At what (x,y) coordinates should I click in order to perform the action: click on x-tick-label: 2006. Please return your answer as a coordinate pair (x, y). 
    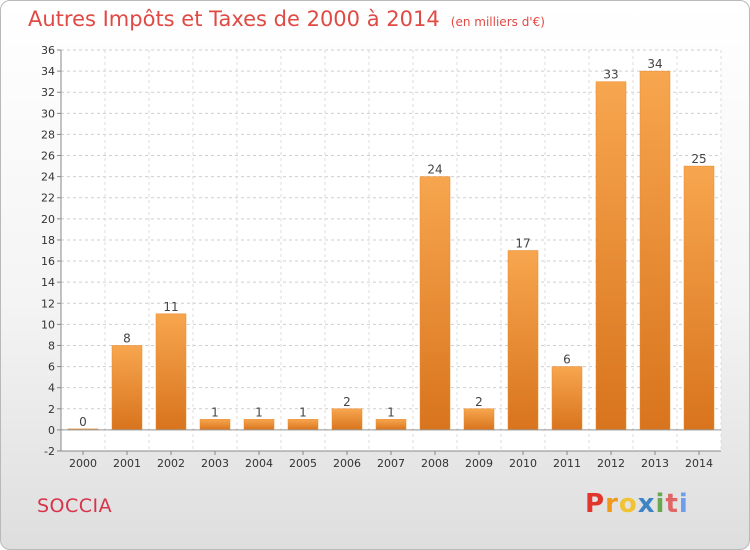
    Looking at the image, I should click on (347, 463).